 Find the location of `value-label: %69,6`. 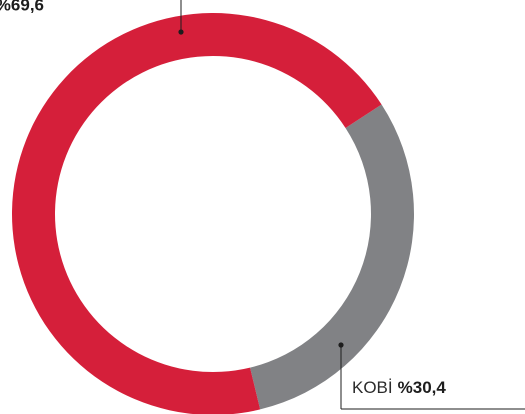

value-label: %69,6 is located at coordinates (22, 7).